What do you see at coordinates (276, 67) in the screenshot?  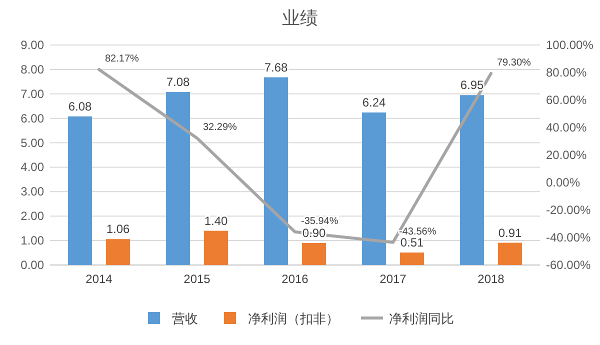 I see `data-label: 7.68` at bounding box center [276, 67].